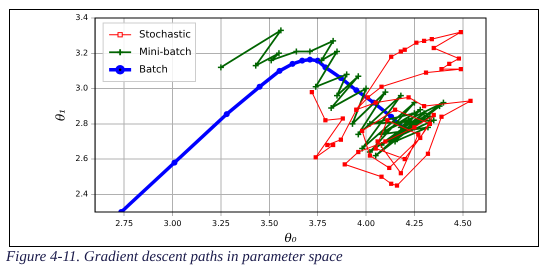 The image size is (560, 278). What do you see at coordinates (414, 223) in the screenshot?
I see `x-tick-label: 4.25` at bounding box center [414, 223].